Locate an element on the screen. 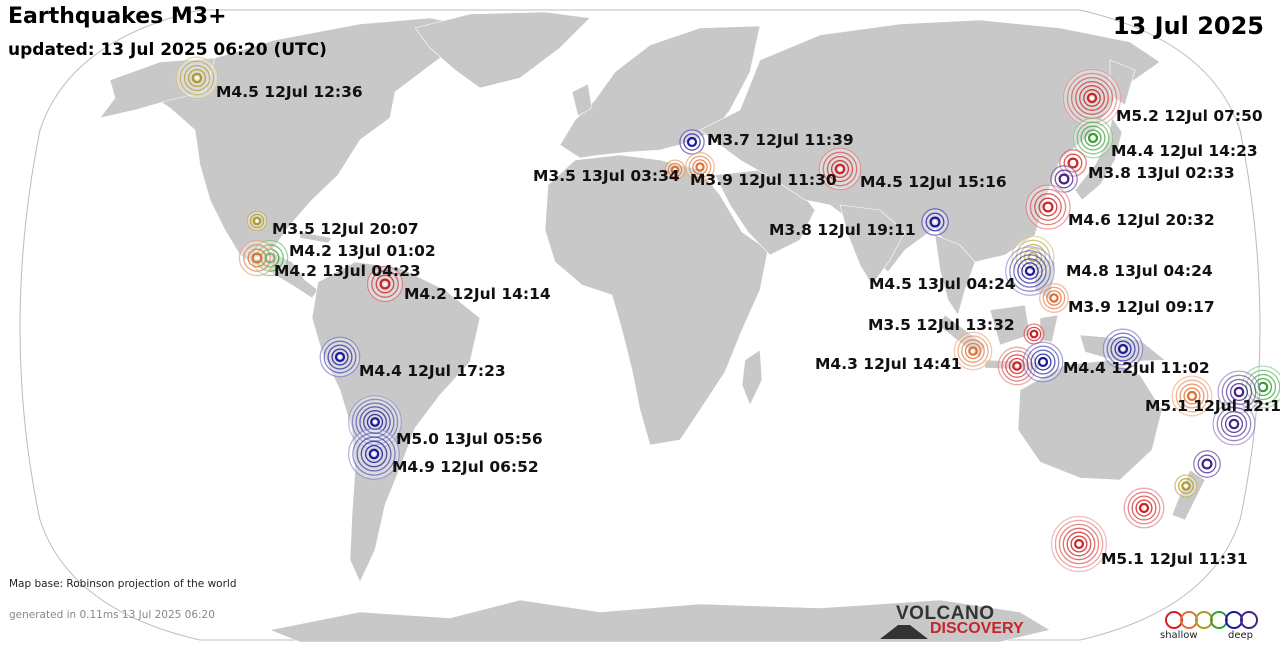 This screenshot has height=650, width=1280. logo-line-2: DISCOVERY is located at coordinates (977, 628).